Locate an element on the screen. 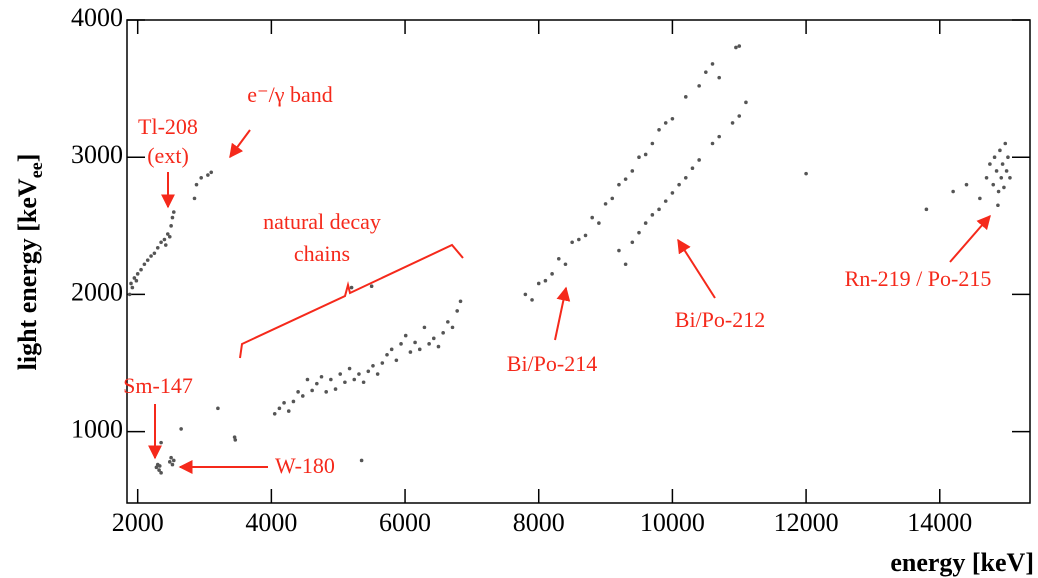 The width and height of the screenshot is (1038, 578). annotation: Tl-208 is located at coordinates (168, 126).